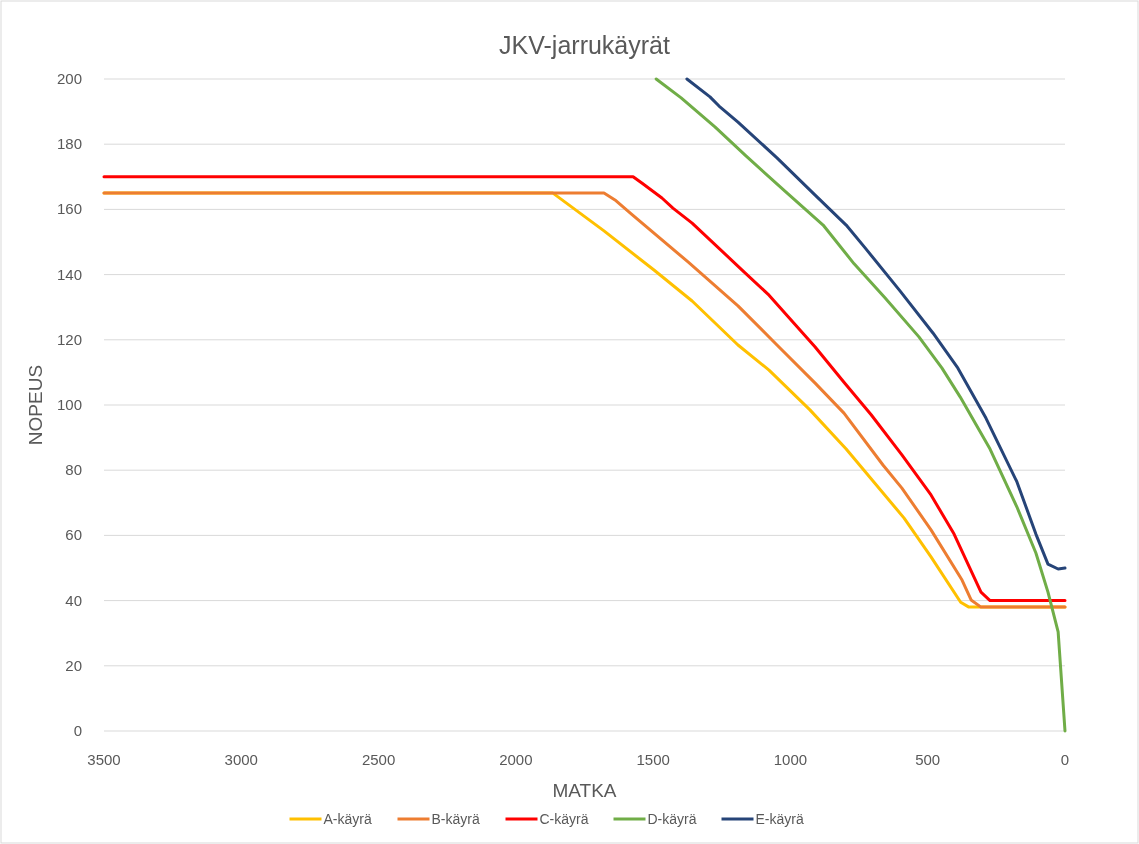 This screenshot has height=844, width=1139. I want to click on x-tick-label: 0, so click(1065, 759).